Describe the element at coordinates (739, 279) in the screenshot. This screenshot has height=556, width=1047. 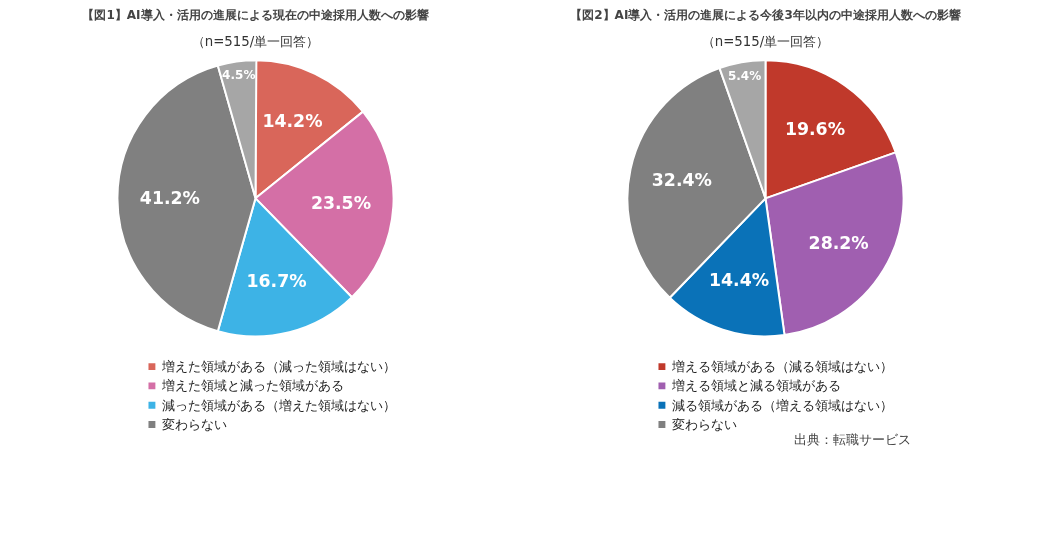
I see `data-label: 14.4%` at that location.